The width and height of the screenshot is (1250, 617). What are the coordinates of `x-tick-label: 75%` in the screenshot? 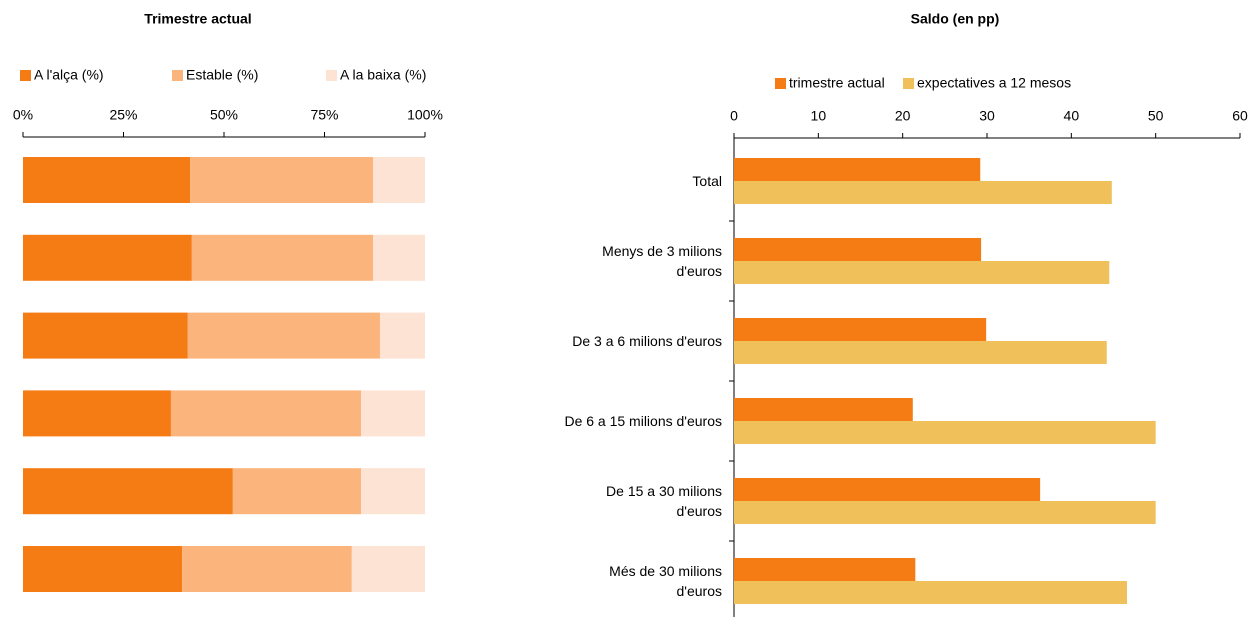 It's located at (324, 115).